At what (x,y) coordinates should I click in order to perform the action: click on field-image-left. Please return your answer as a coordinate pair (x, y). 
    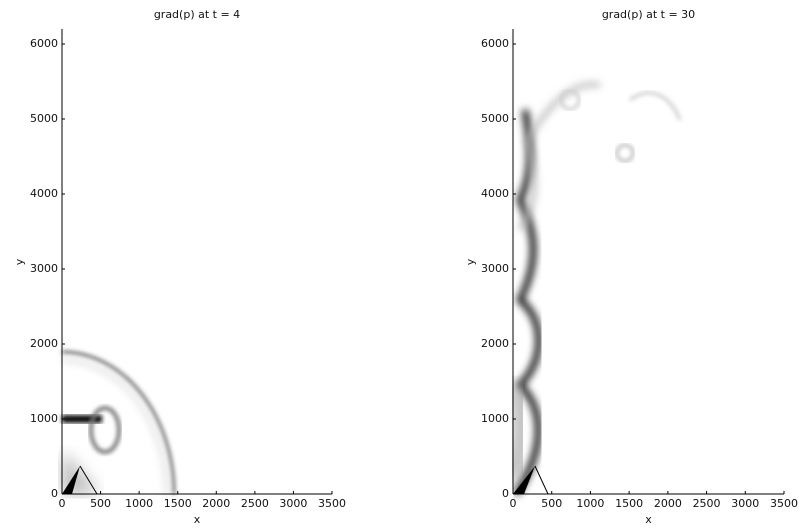
    Looking at the image, I should click on (118, 422).